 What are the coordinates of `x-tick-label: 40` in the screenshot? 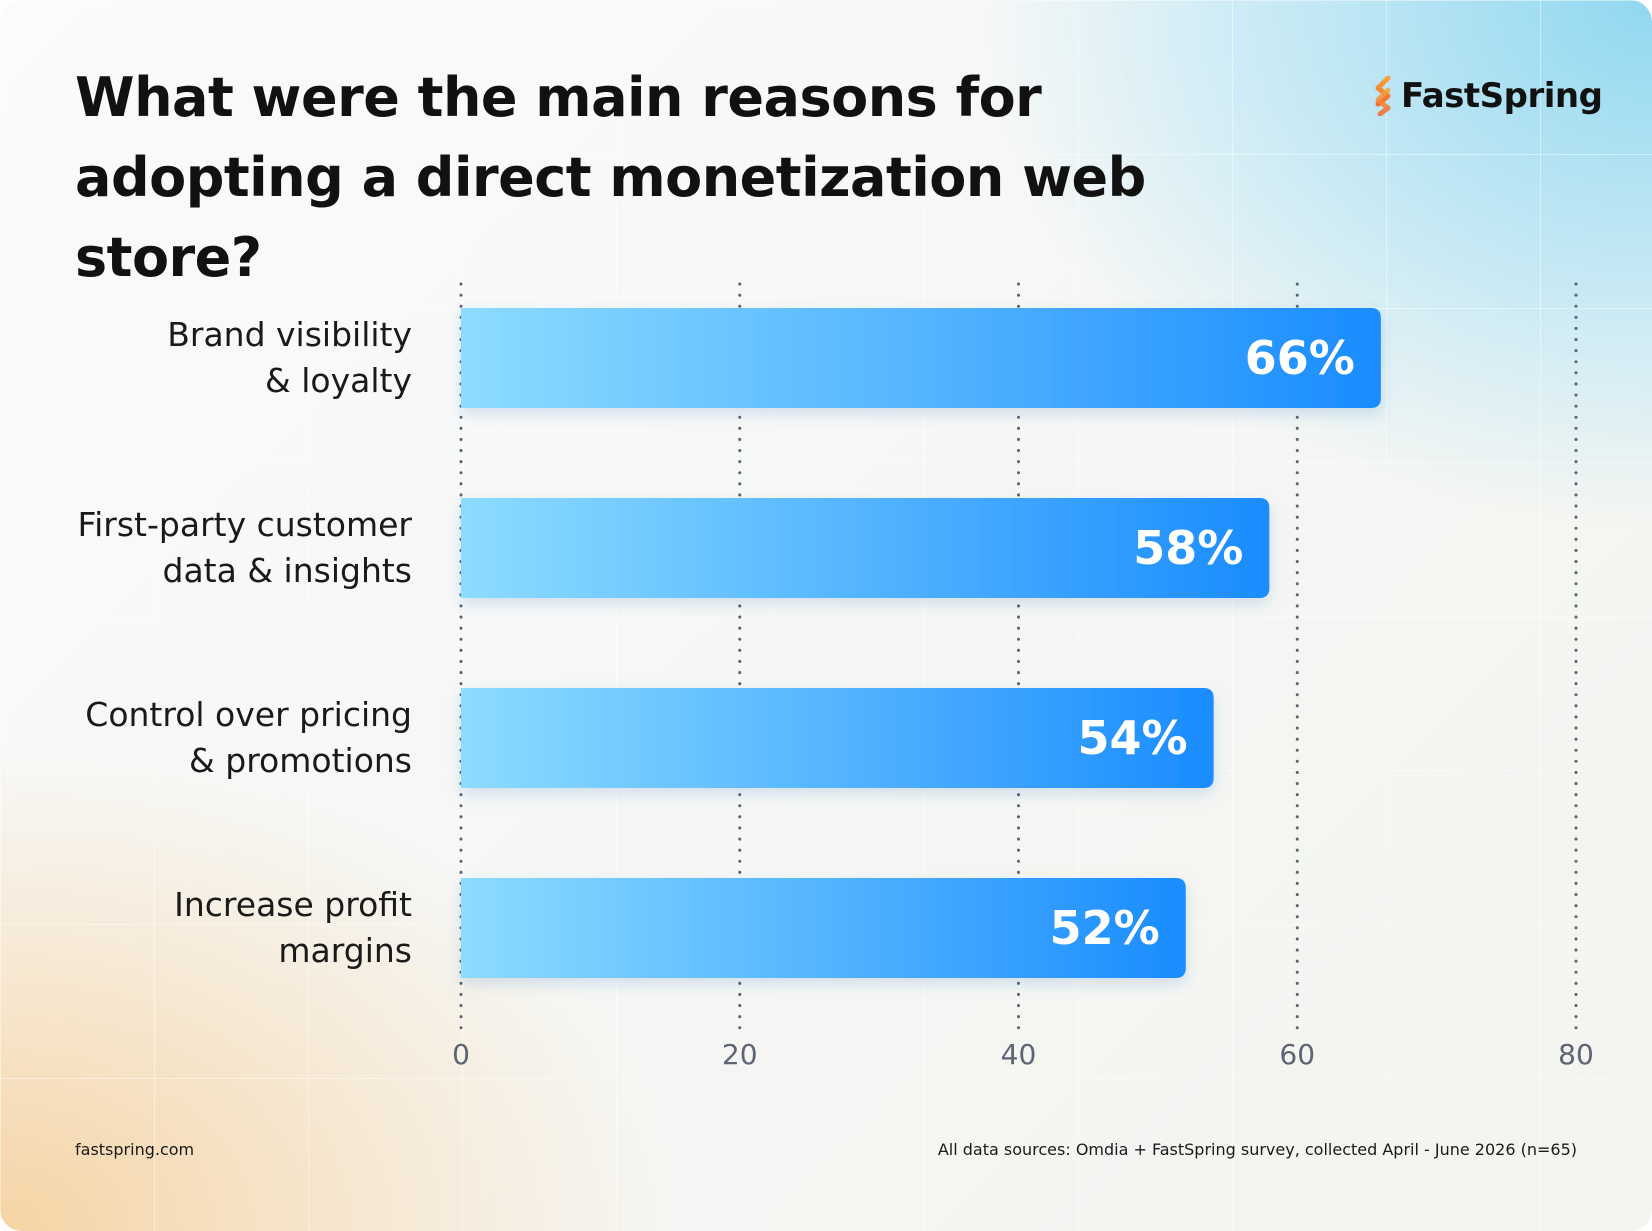 It's located at (1019, 1054).